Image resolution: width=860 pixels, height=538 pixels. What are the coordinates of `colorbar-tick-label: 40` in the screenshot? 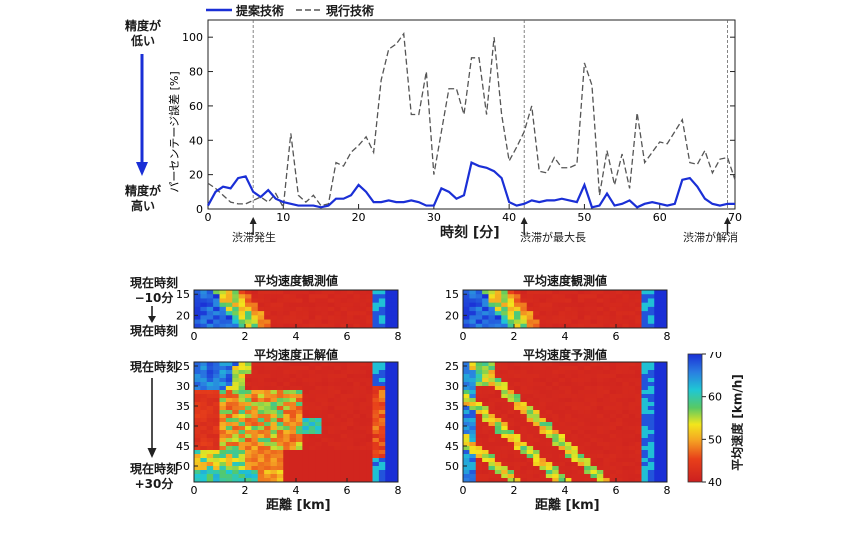 It's located at (715, 482).